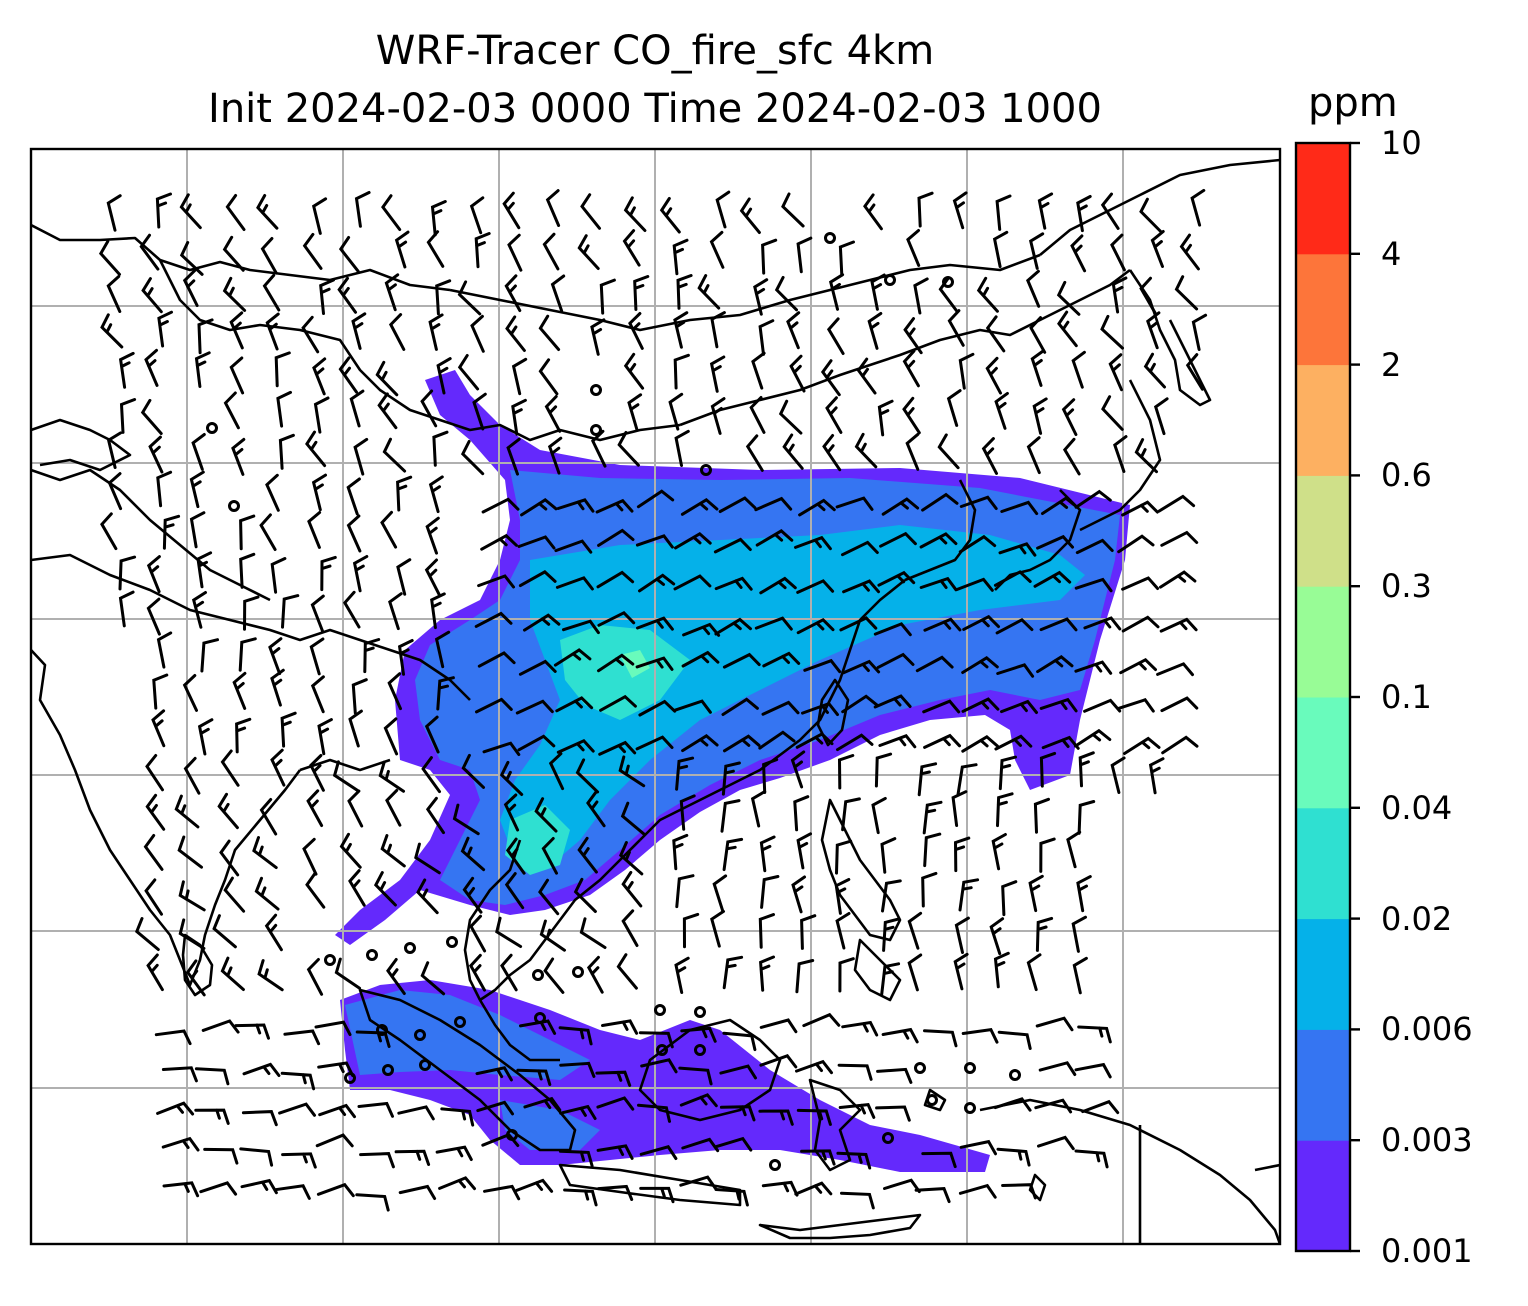  What do you see at coordinates (1406, 586) in the screenshot?
I see `colorbar-tick-label: 0.3` at bounding box center [1406, 586].